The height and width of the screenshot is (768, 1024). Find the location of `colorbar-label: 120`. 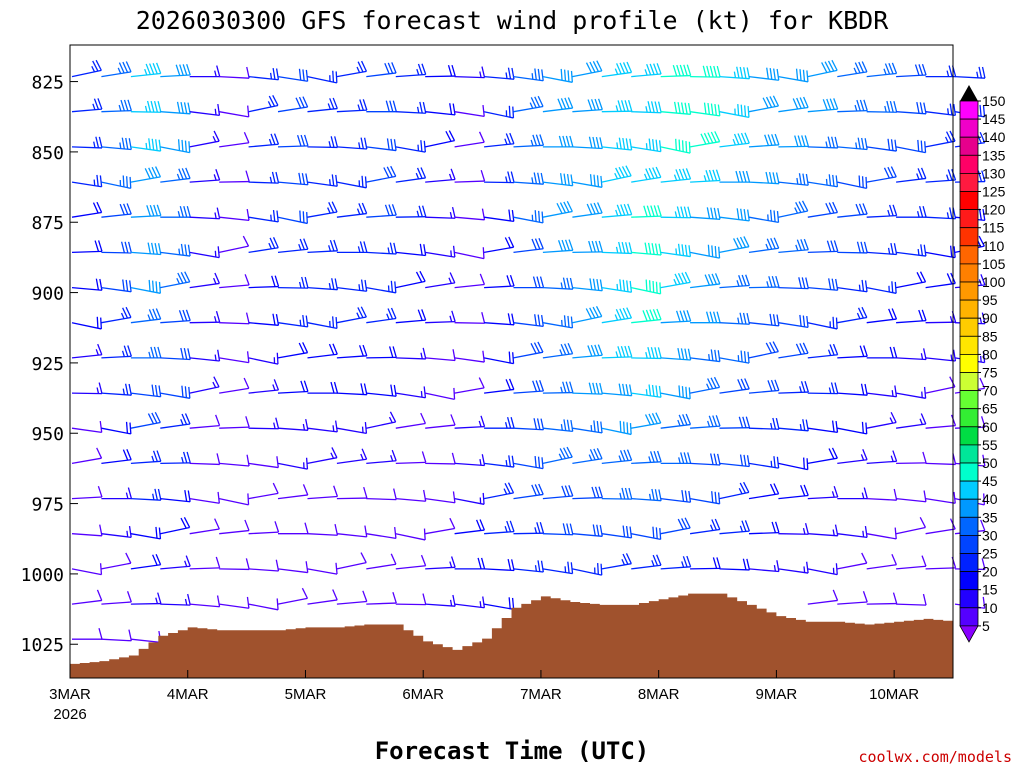

colorbar-label: 120 is located at coordinates (994, 210).